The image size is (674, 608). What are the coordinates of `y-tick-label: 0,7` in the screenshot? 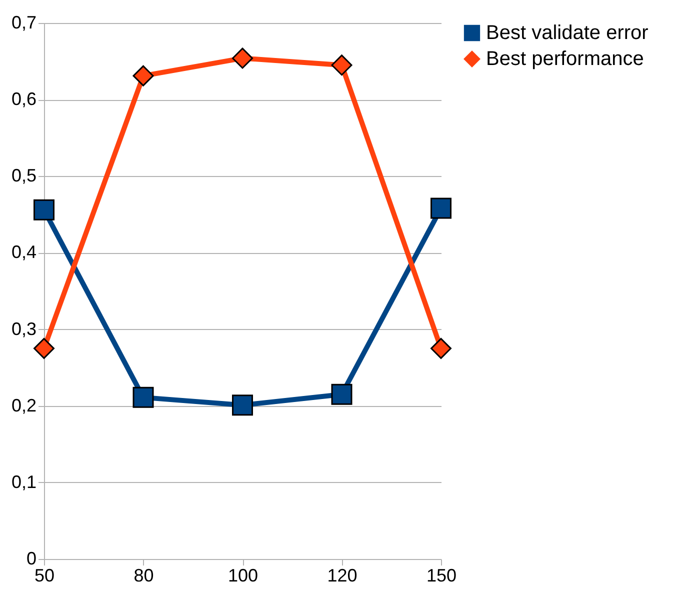 It's located at (23, 22).